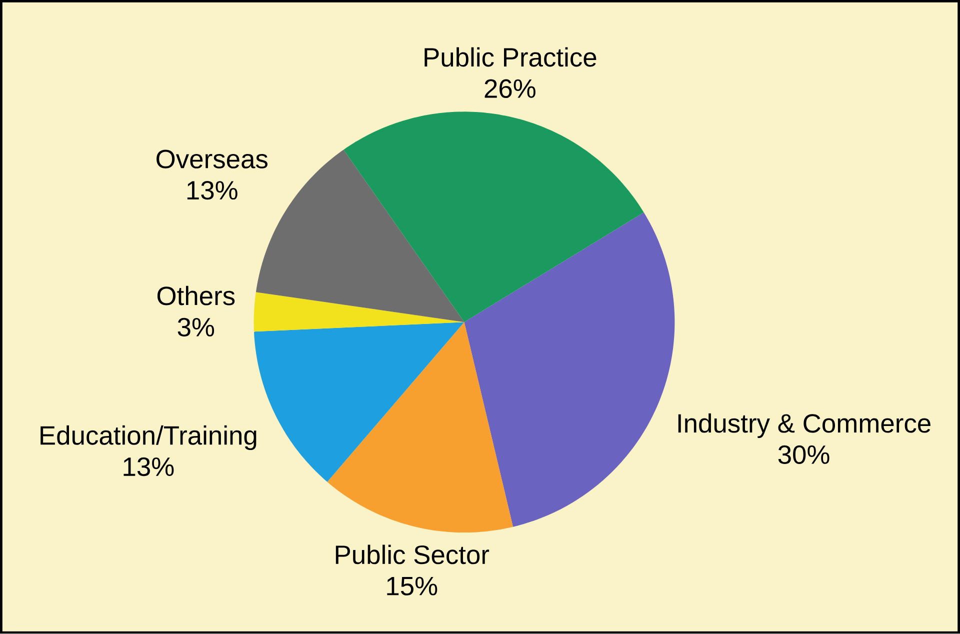  What do you see at coordinates (196, 296) in the screenshot?
I see `slice-label: Others` at bounding box center [196, 296].